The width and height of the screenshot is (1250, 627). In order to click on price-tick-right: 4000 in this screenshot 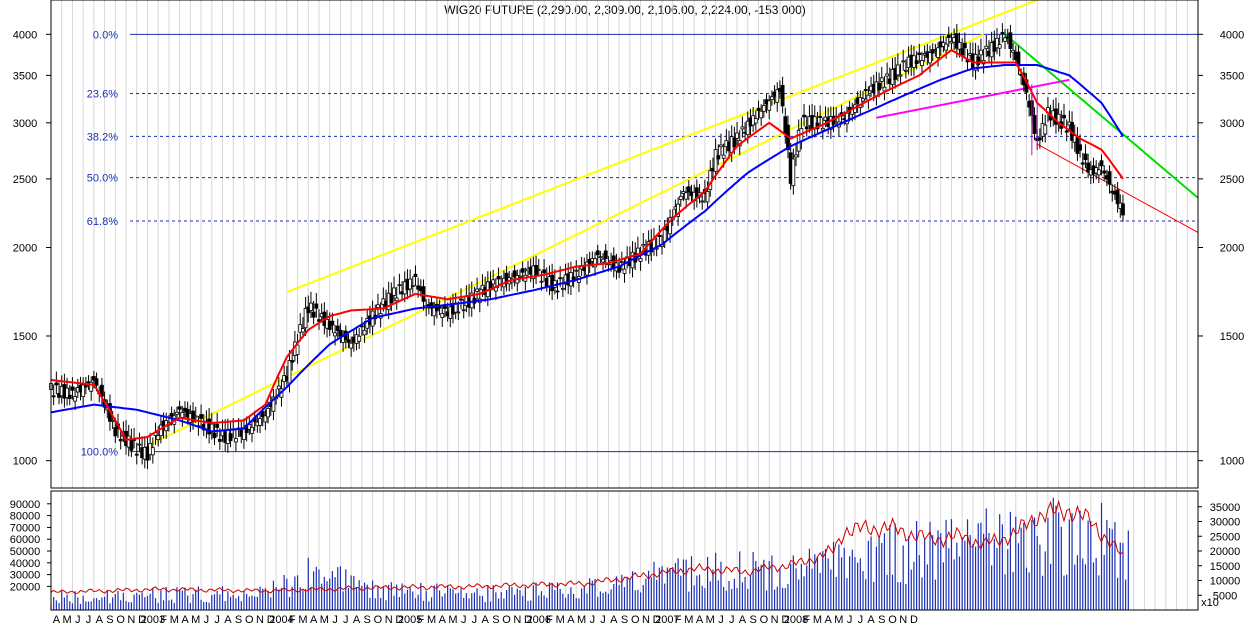, I will do `click(1232, 35)`.